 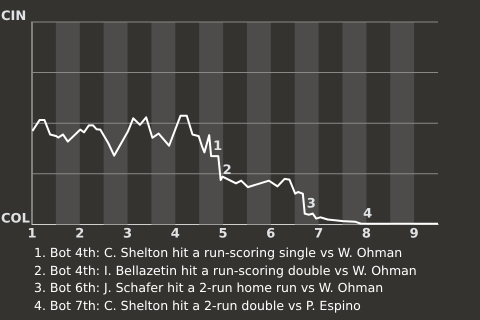 I want to click on annotation: 3, so click(x=311, y=204).